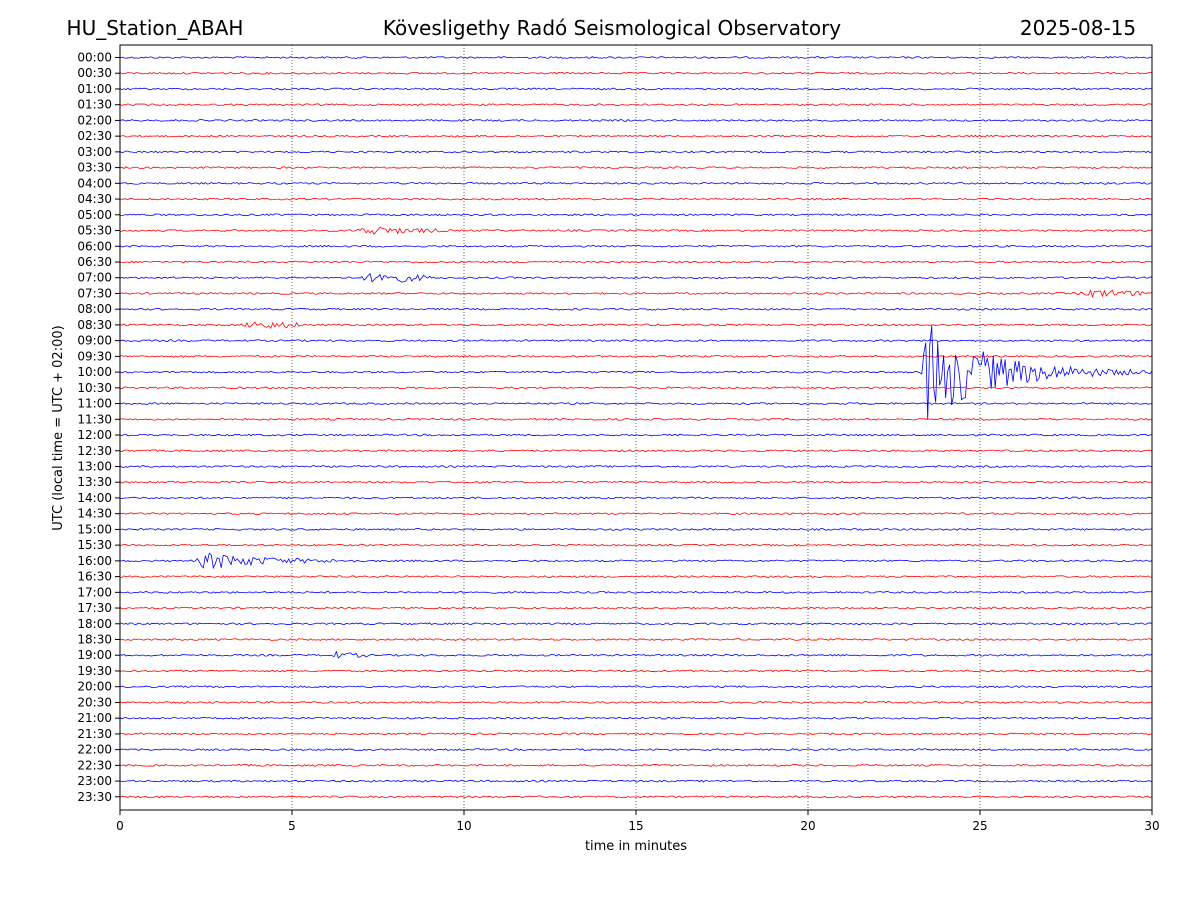  What do you see at coordinates (94, 215) in the screenshot?
I see `y-tick-label: 05:00` at bounding box center [94, 215].